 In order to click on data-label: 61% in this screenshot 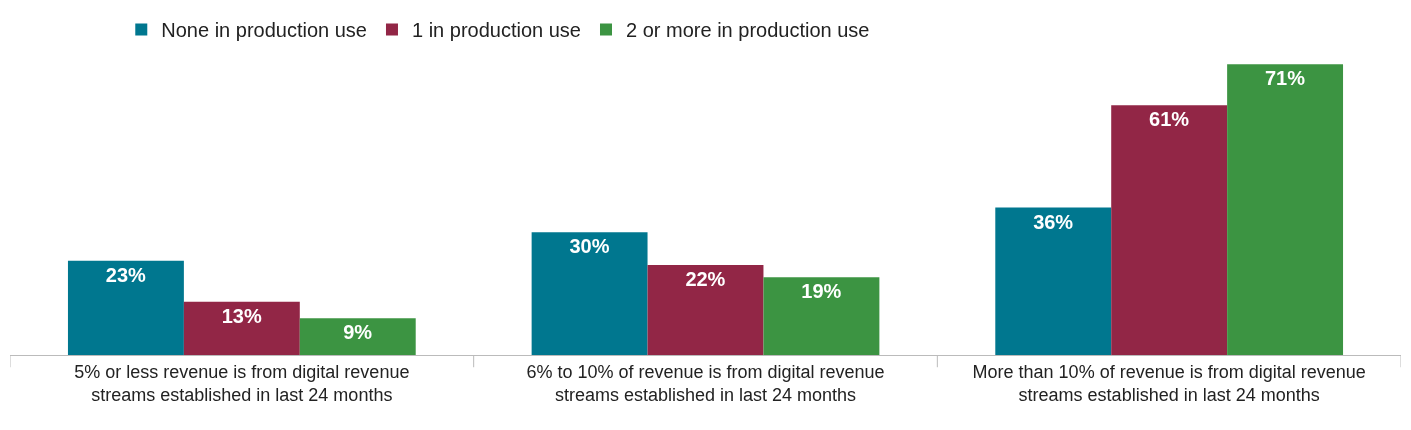, I will do `click(1169, 119)`.